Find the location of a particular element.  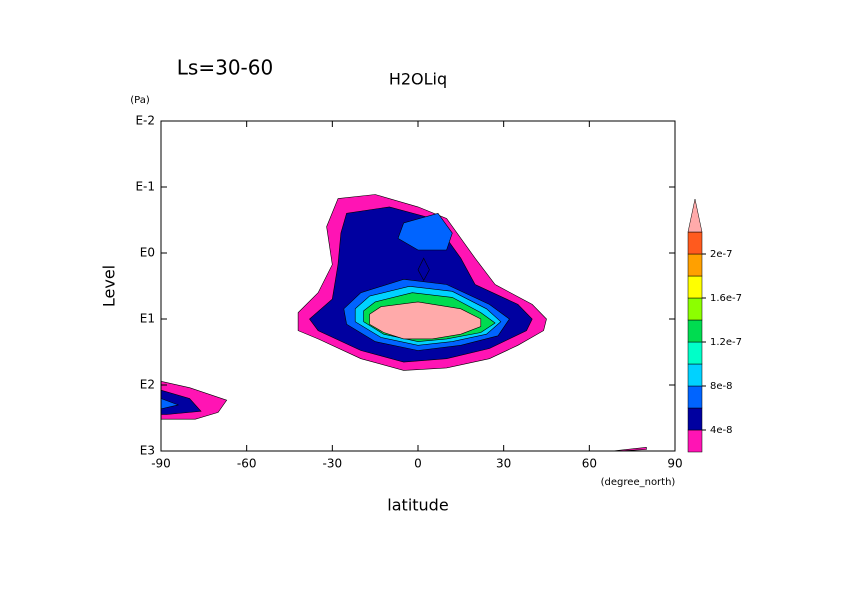

colorbar-tick-label: 1.6e-7 is located at coordinates (726, 298).